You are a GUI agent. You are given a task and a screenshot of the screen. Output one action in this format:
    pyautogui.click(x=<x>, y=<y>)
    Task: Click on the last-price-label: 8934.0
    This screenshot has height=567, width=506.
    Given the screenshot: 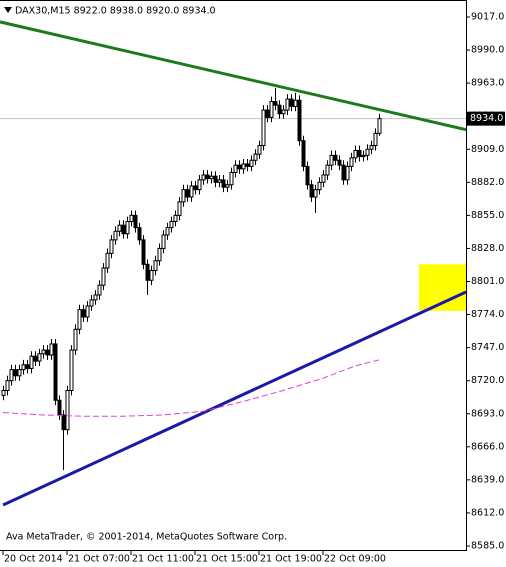 What is the action you would take?
    pyautogui.click(x=486, y=118)
    